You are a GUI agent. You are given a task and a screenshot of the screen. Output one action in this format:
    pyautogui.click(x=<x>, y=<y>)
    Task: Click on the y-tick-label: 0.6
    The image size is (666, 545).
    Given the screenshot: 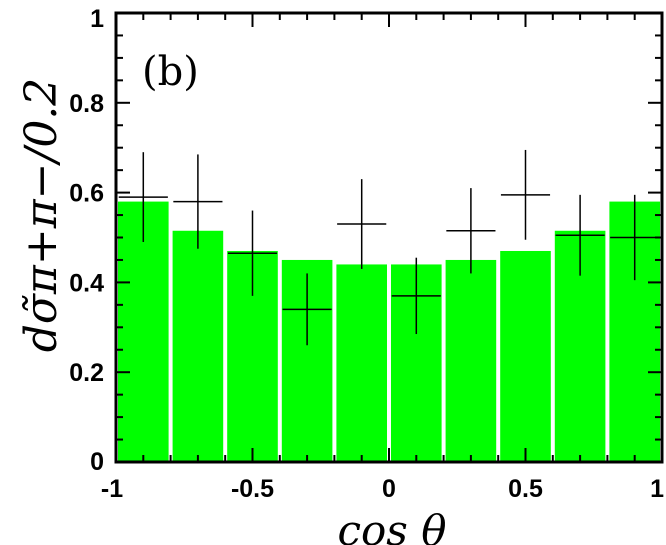 What is the action you would take?
    pyautogui.click(x=86, y=194)
    